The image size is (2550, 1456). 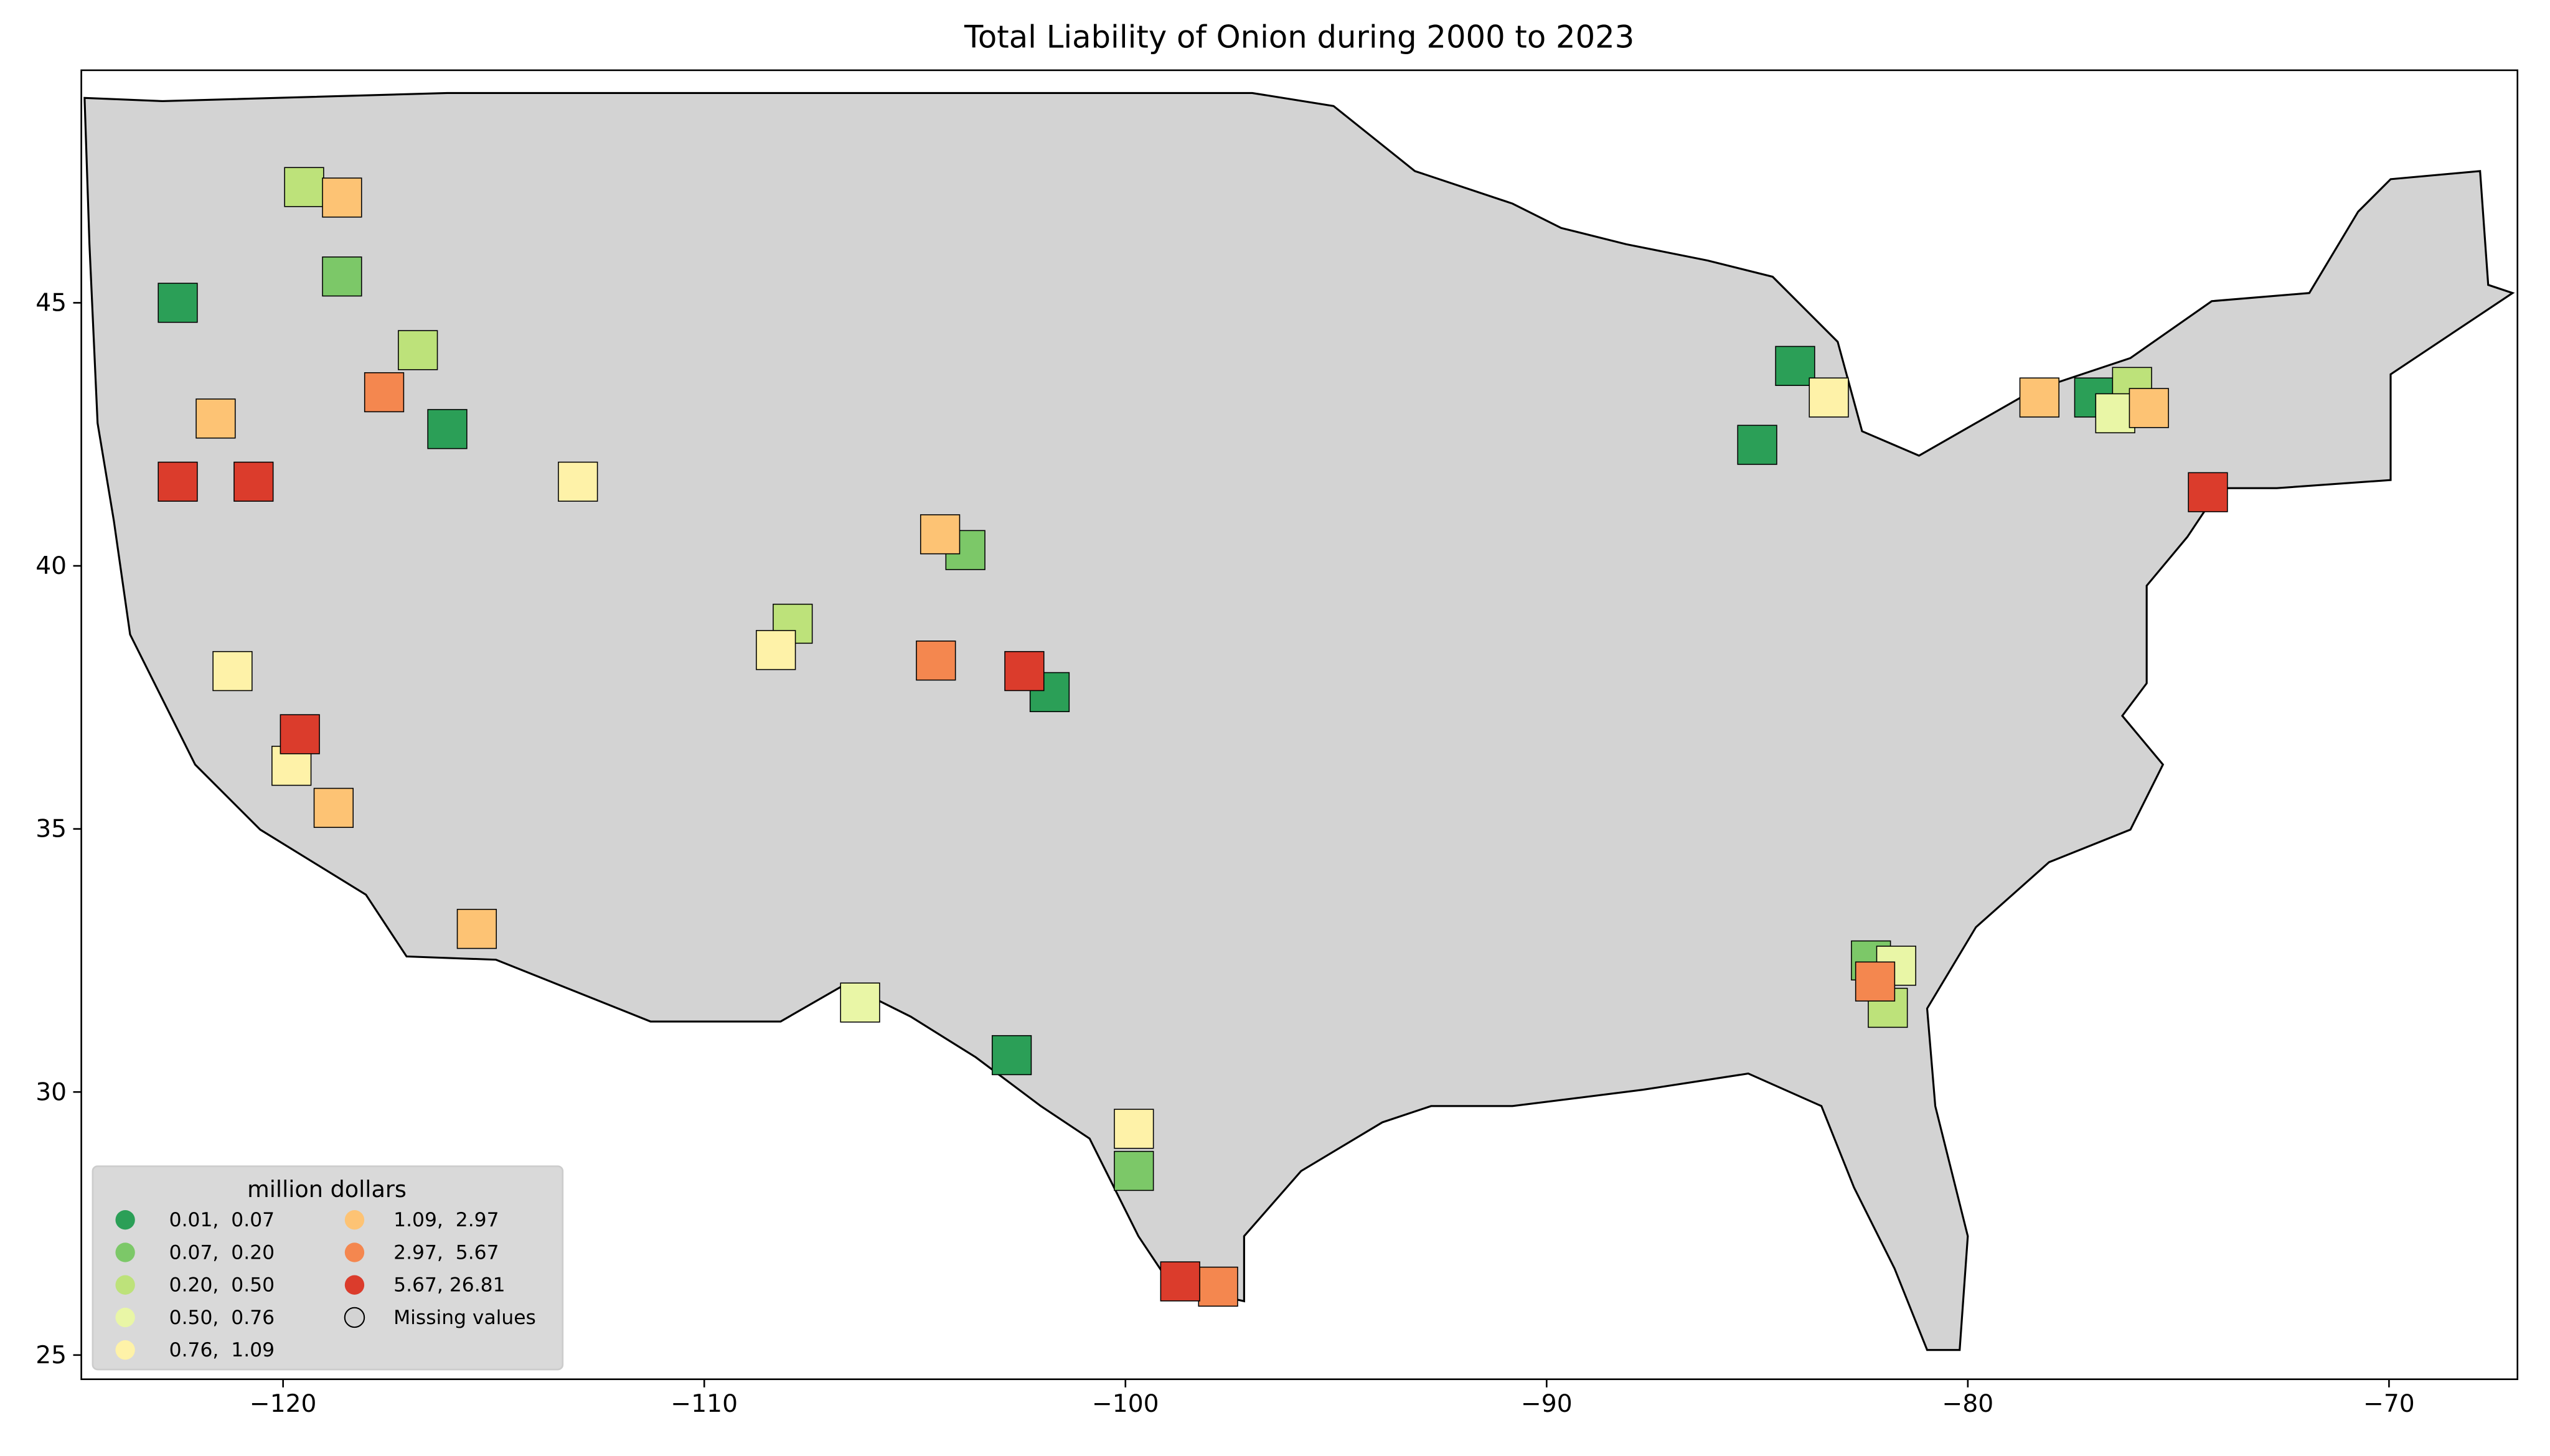 I want to click on legend-label: 0.20, 0.50, so click(x=222, y=1285).